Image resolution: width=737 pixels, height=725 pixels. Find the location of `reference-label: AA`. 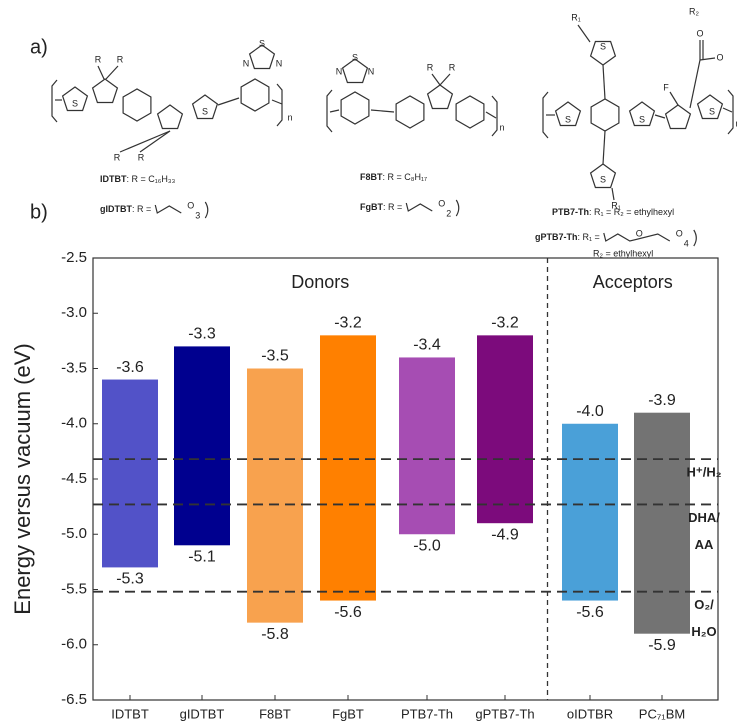

reference-label: AA is located at coordinates (704, 544).